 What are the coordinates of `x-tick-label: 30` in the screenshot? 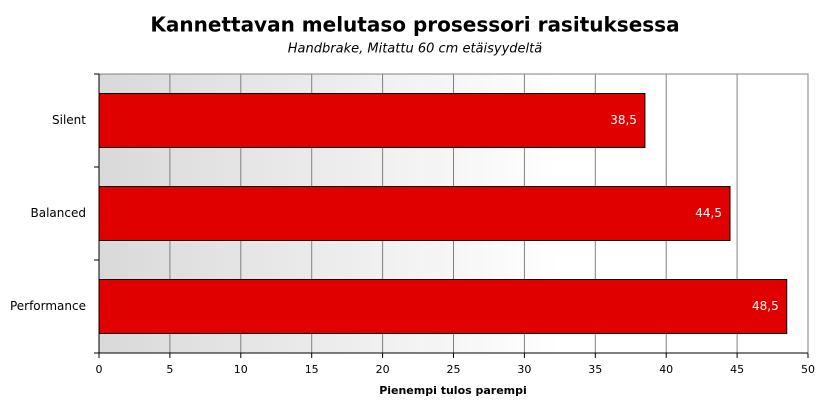 It's located at (524, 369).